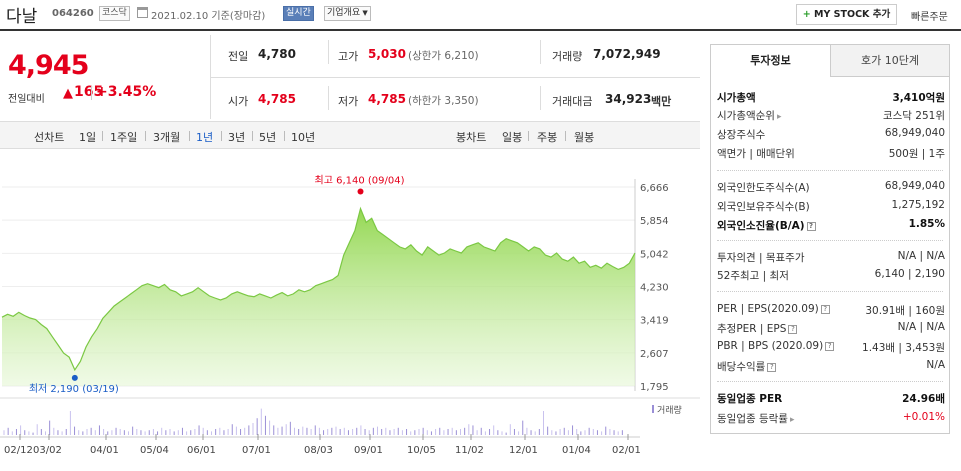 The width and height of the screenshot is (961, 471). Describe the element at coordinates (831, 367) in the screenshot. I see `invest-row: 배당수익률? N/A` at that location.